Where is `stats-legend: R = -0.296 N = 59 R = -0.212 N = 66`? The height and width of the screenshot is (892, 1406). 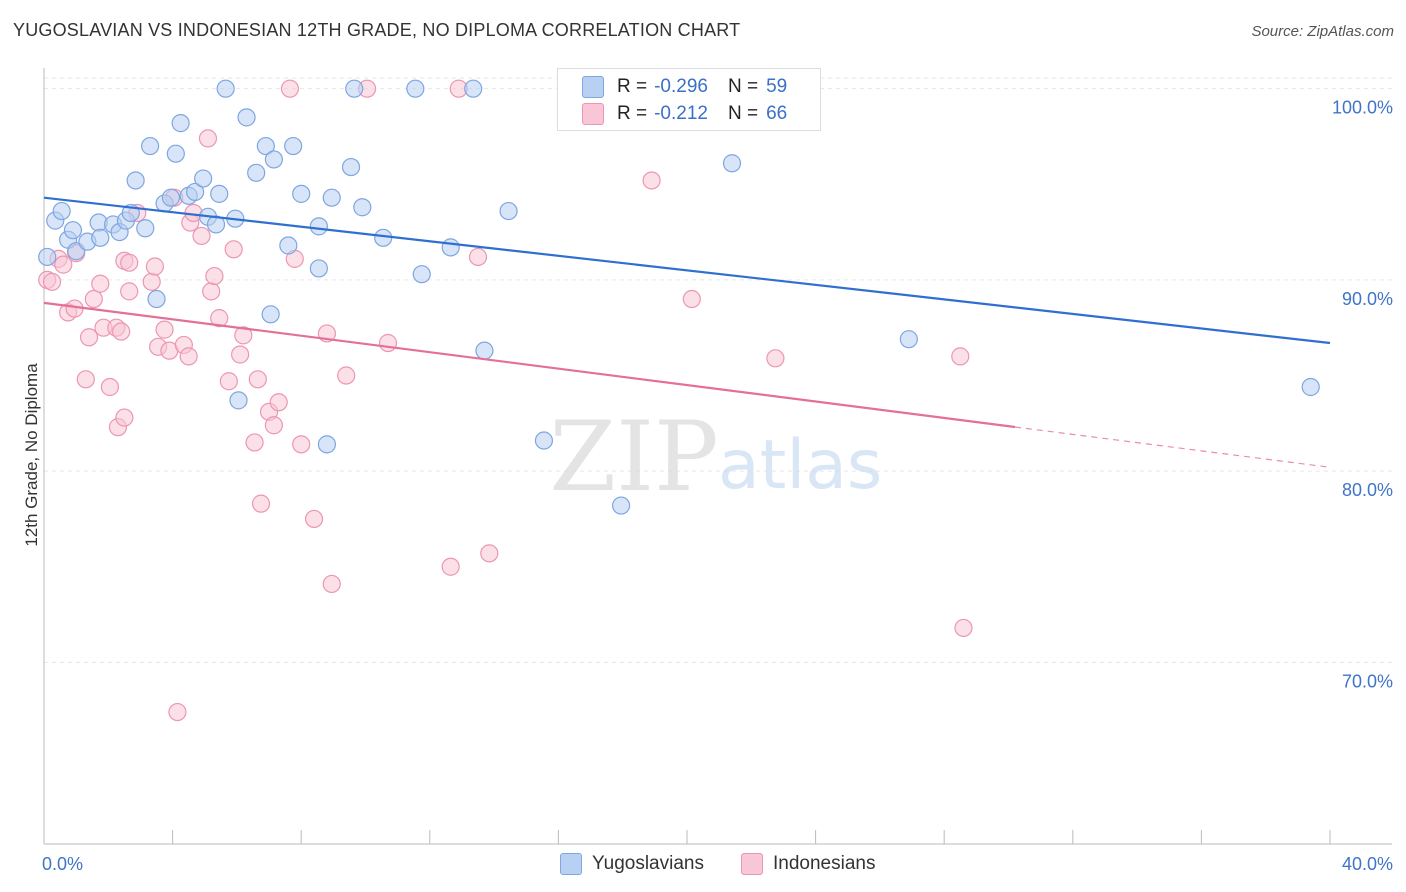 stats-legend: R = -0.296 N = 59 R = -0.212 N = 66 is located at coordinates (689, 99).